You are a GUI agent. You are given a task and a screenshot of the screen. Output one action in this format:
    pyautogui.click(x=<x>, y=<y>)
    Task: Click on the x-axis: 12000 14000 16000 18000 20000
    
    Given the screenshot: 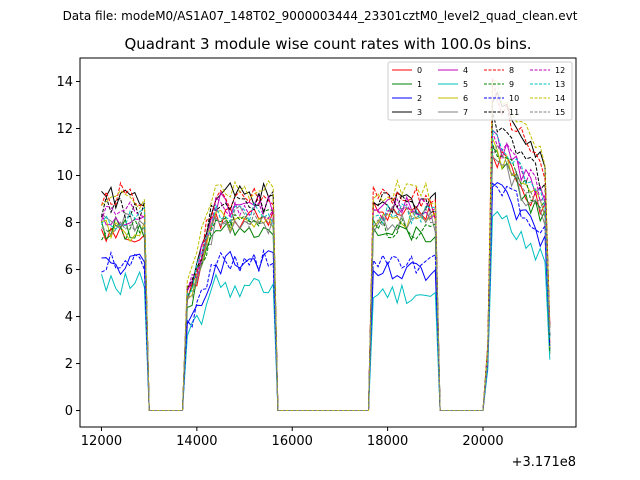 What is the action you would take?
    pyautogui.click(x=292, y=438)
    